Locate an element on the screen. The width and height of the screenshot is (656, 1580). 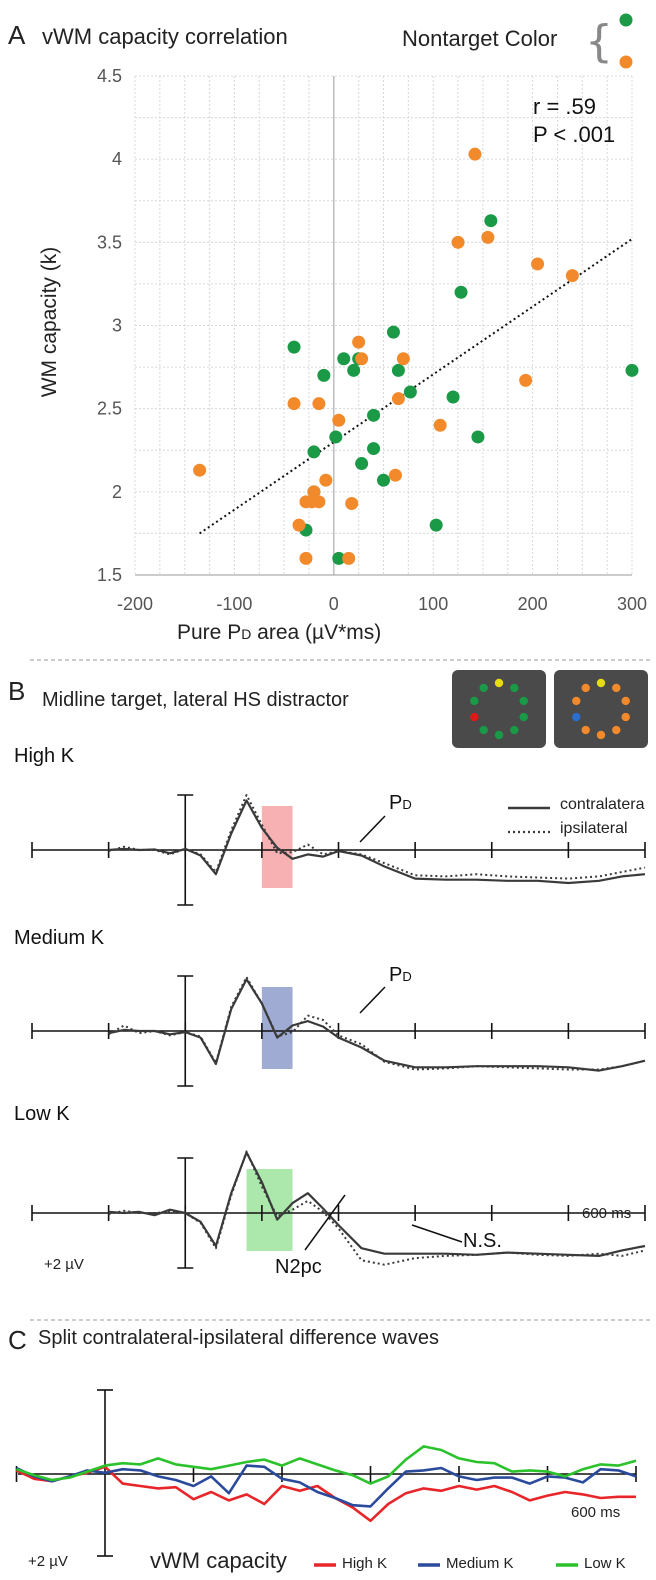
n2pc-label: N2pc is located at coordinates (298, 1267).